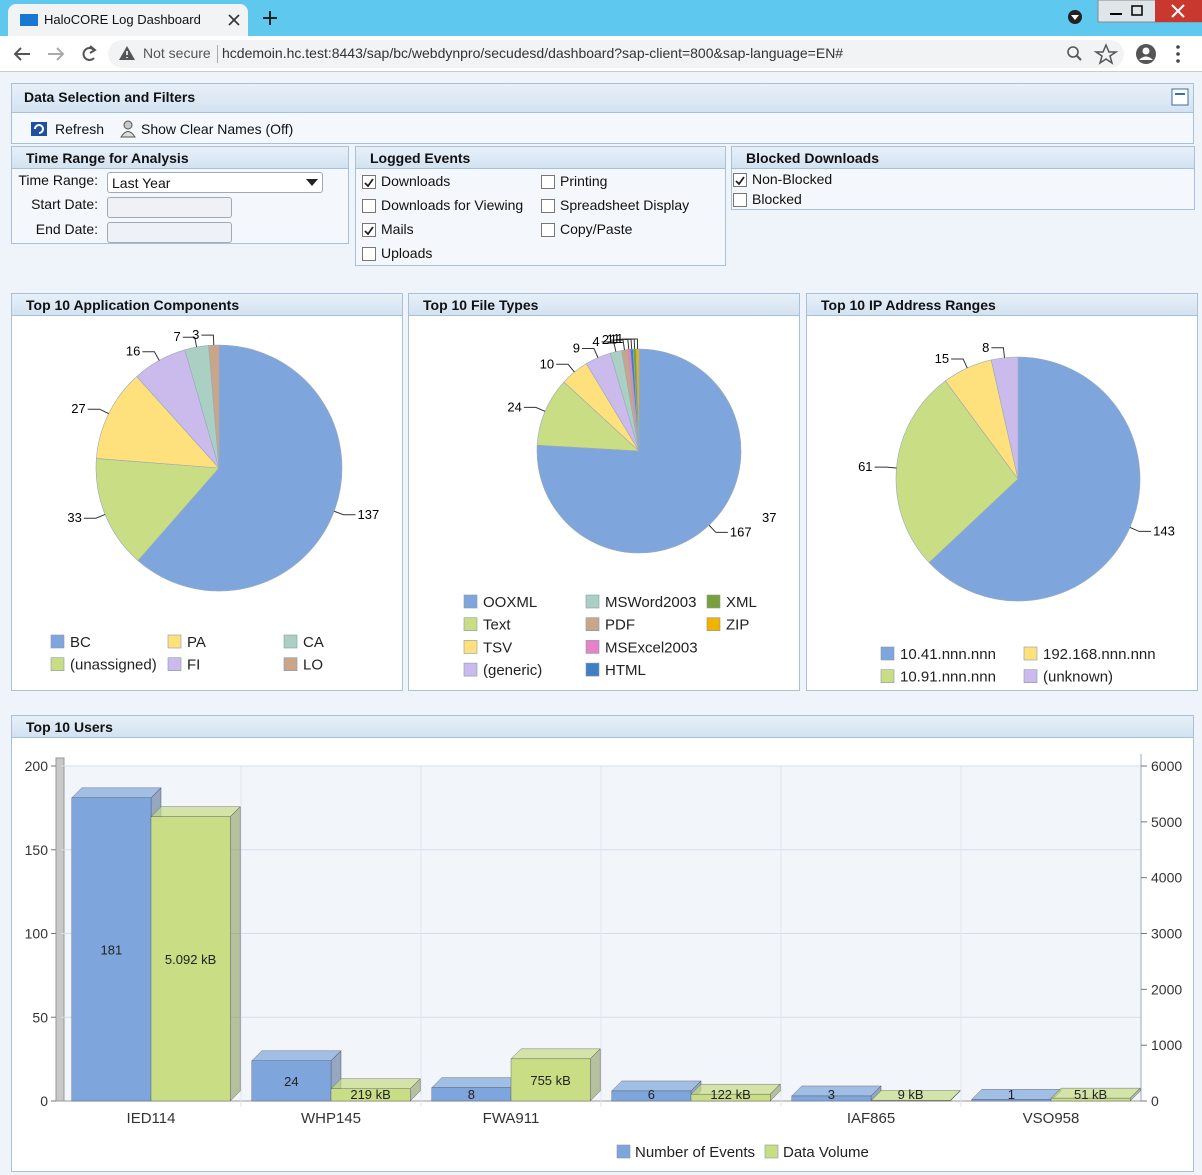 Image resolution: width=1202 pixels, height=1175 pixels. What do you see at coordinates (620, 625) in the screenshot?
I see `legend-label: PDF` at bounding box center [620, 625].